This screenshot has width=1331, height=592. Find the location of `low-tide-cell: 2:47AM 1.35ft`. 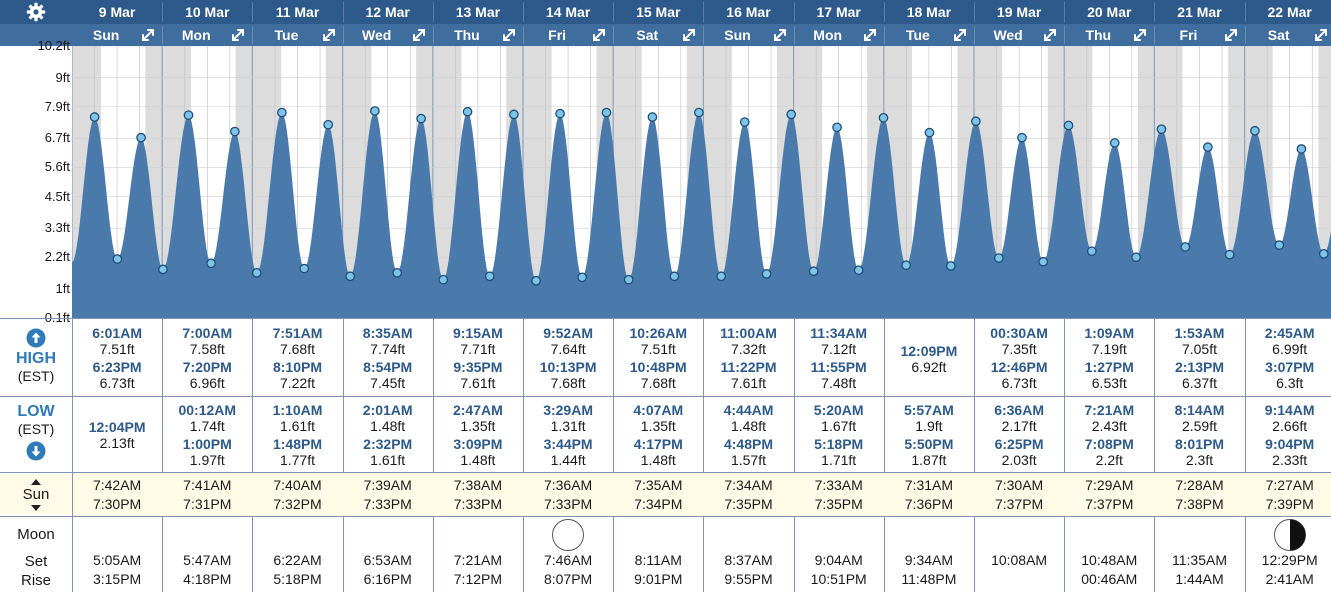

low-tide-cell: 2:47AM 1.35ft is located at coordinates (478, 418).